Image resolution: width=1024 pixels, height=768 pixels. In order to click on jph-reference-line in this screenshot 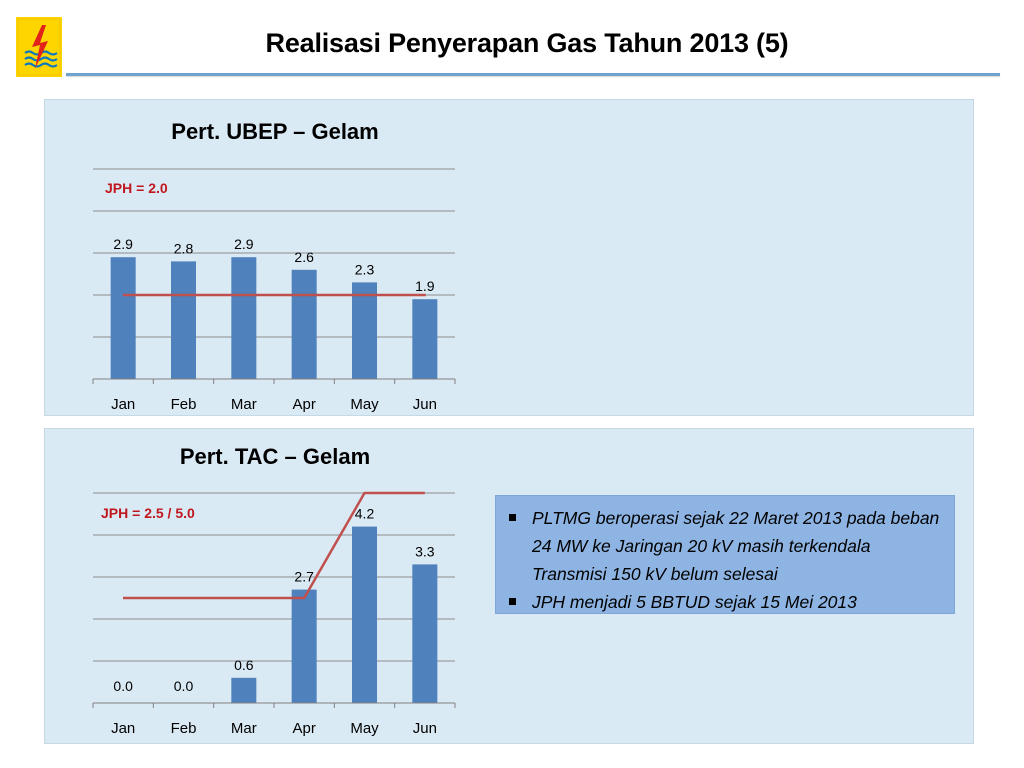, I will do `click(273, 545)`.